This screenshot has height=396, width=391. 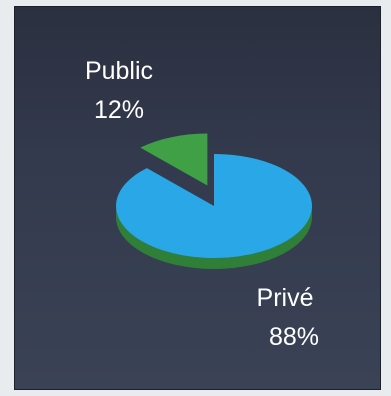 I want to click on public-value-label: 12%, so click(x=119, y=110).